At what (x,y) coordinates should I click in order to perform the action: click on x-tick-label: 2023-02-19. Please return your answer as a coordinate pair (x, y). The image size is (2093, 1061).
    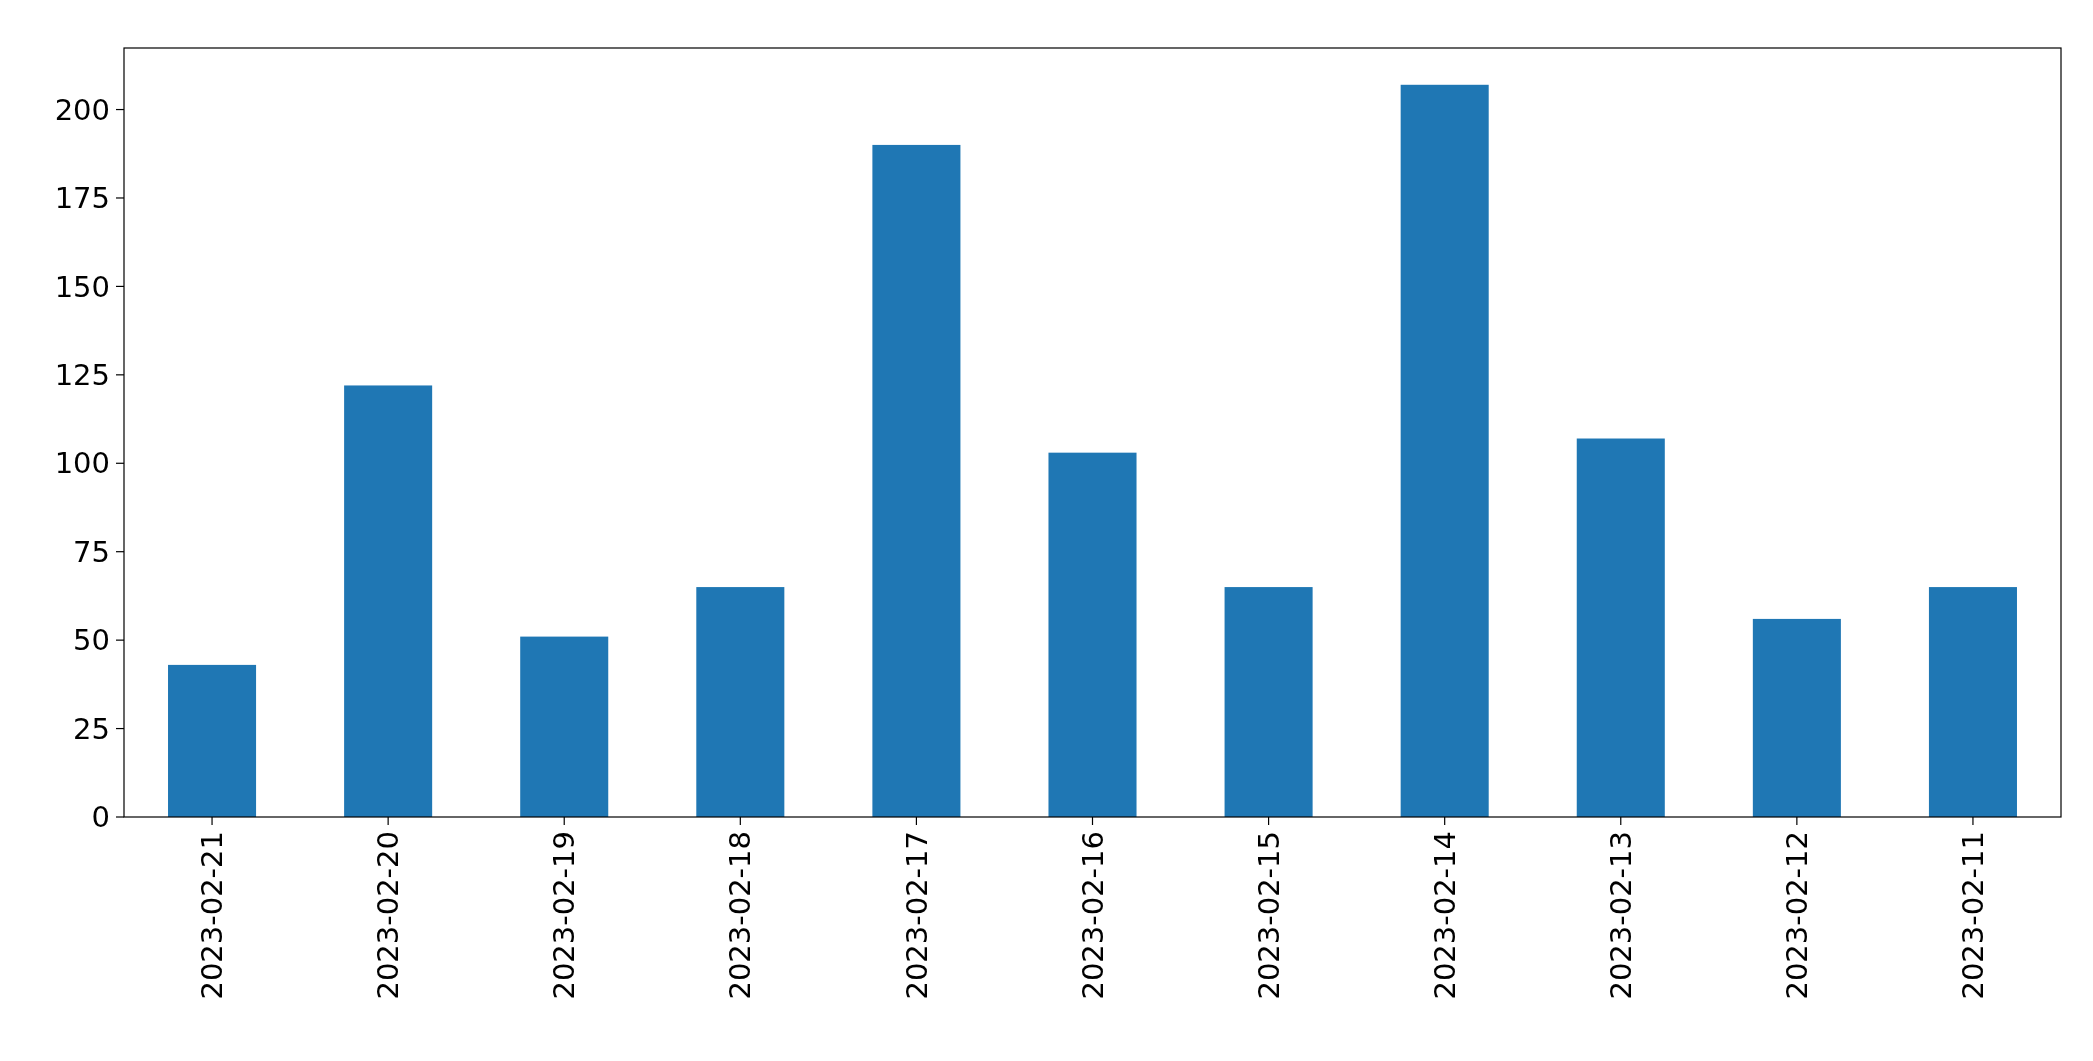
    Looking at the image, I should click on (564, 915).